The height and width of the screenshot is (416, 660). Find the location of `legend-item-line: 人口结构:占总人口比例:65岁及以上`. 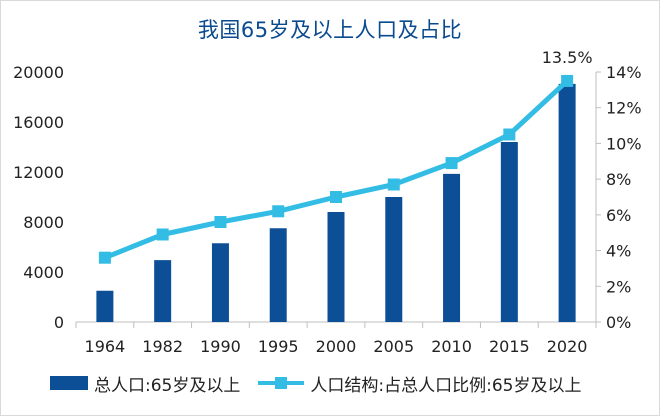

legend-item-line: 人口结构:占总人口比例:65岁及以上 is located at coordinates (419, 383).